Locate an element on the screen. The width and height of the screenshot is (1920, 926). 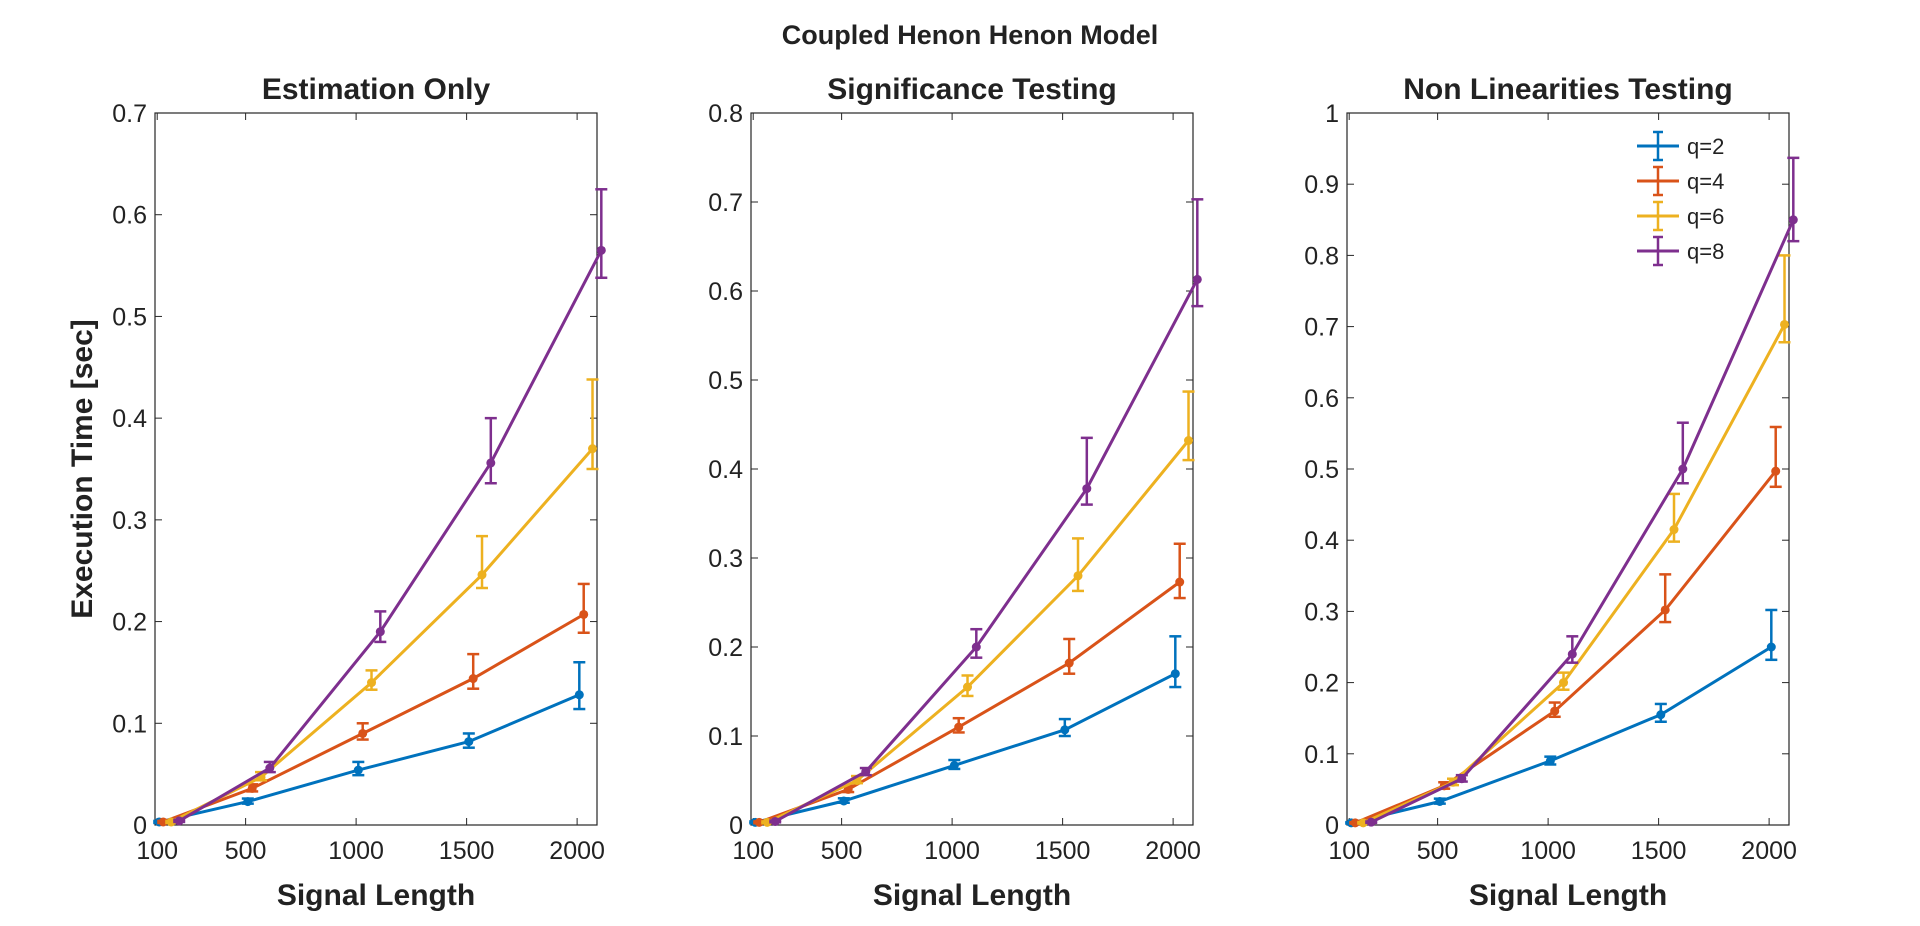
y-axis-label: Execution Time [sec] is located at coordinates (82, 469).